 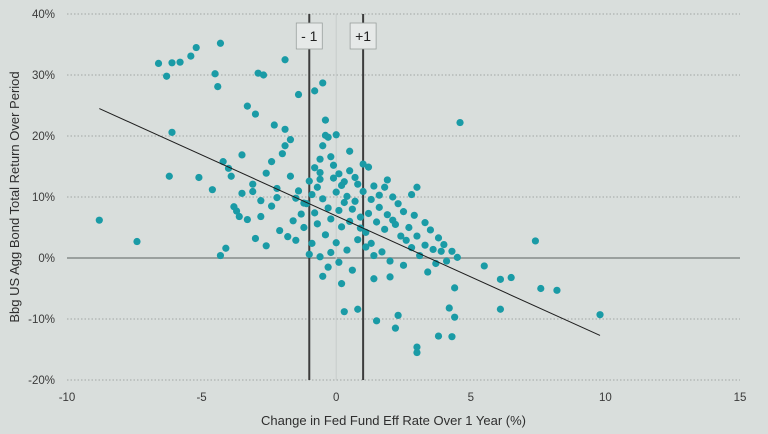 I want to click on x-tick-label: 10, so click(x=605, y=398).